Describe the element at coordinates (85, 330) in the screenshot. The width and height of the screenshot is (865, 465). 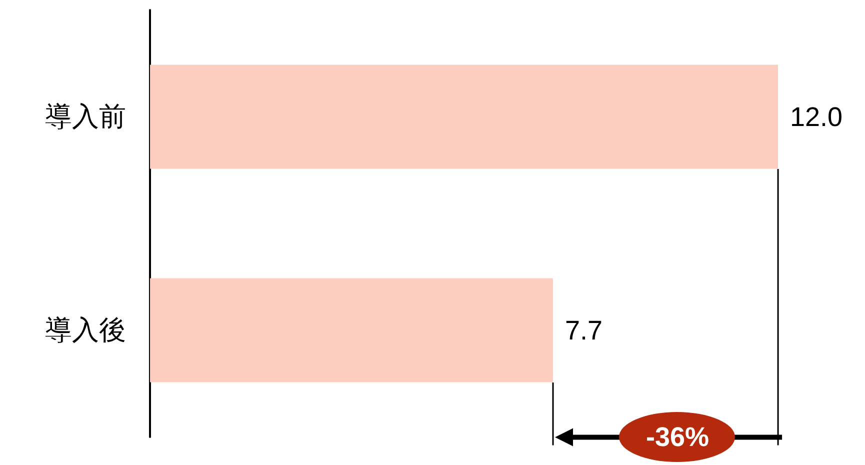
I see `y-tick-label: 導入後` at that location.